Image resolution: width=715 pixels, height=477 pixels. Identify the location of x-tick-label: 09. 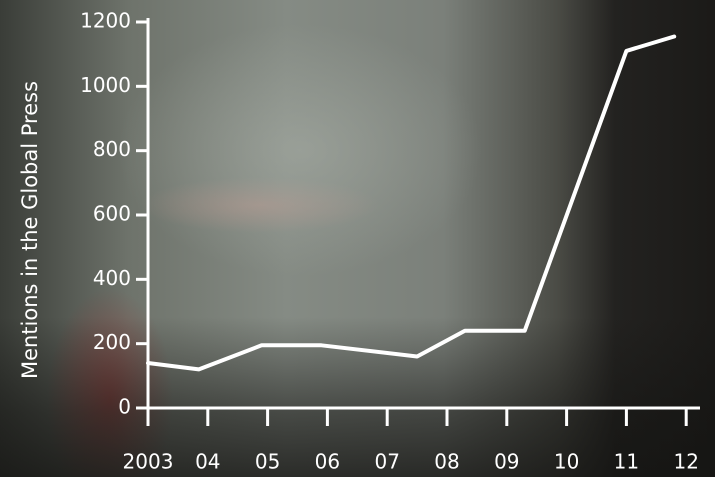
(506, 462).